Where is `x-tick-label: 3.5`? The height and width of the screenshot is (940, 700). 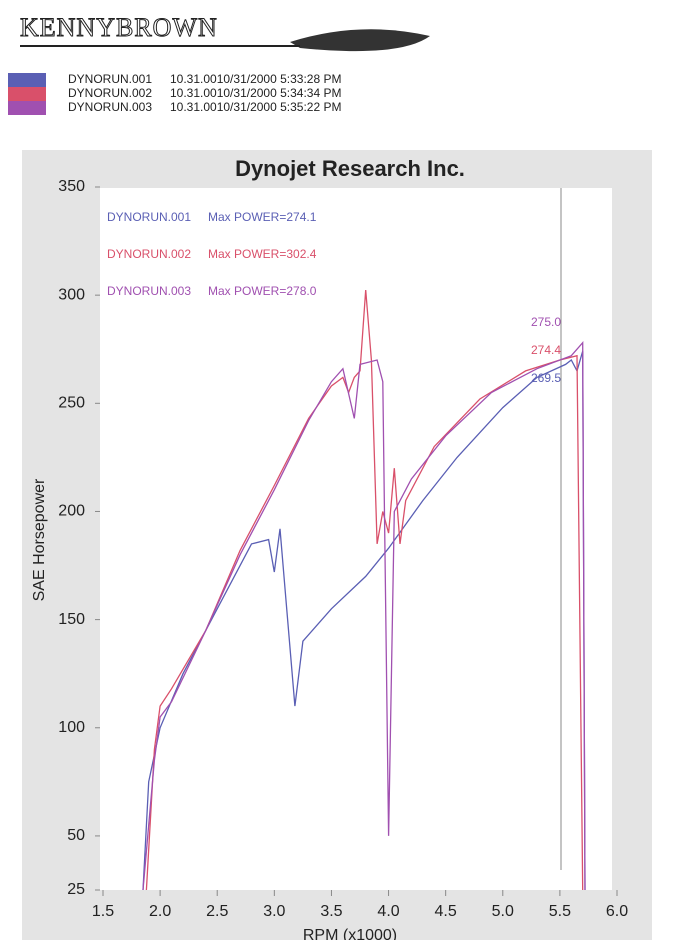 x-tick-label: 3.5 is located at coordinates (331, 911).